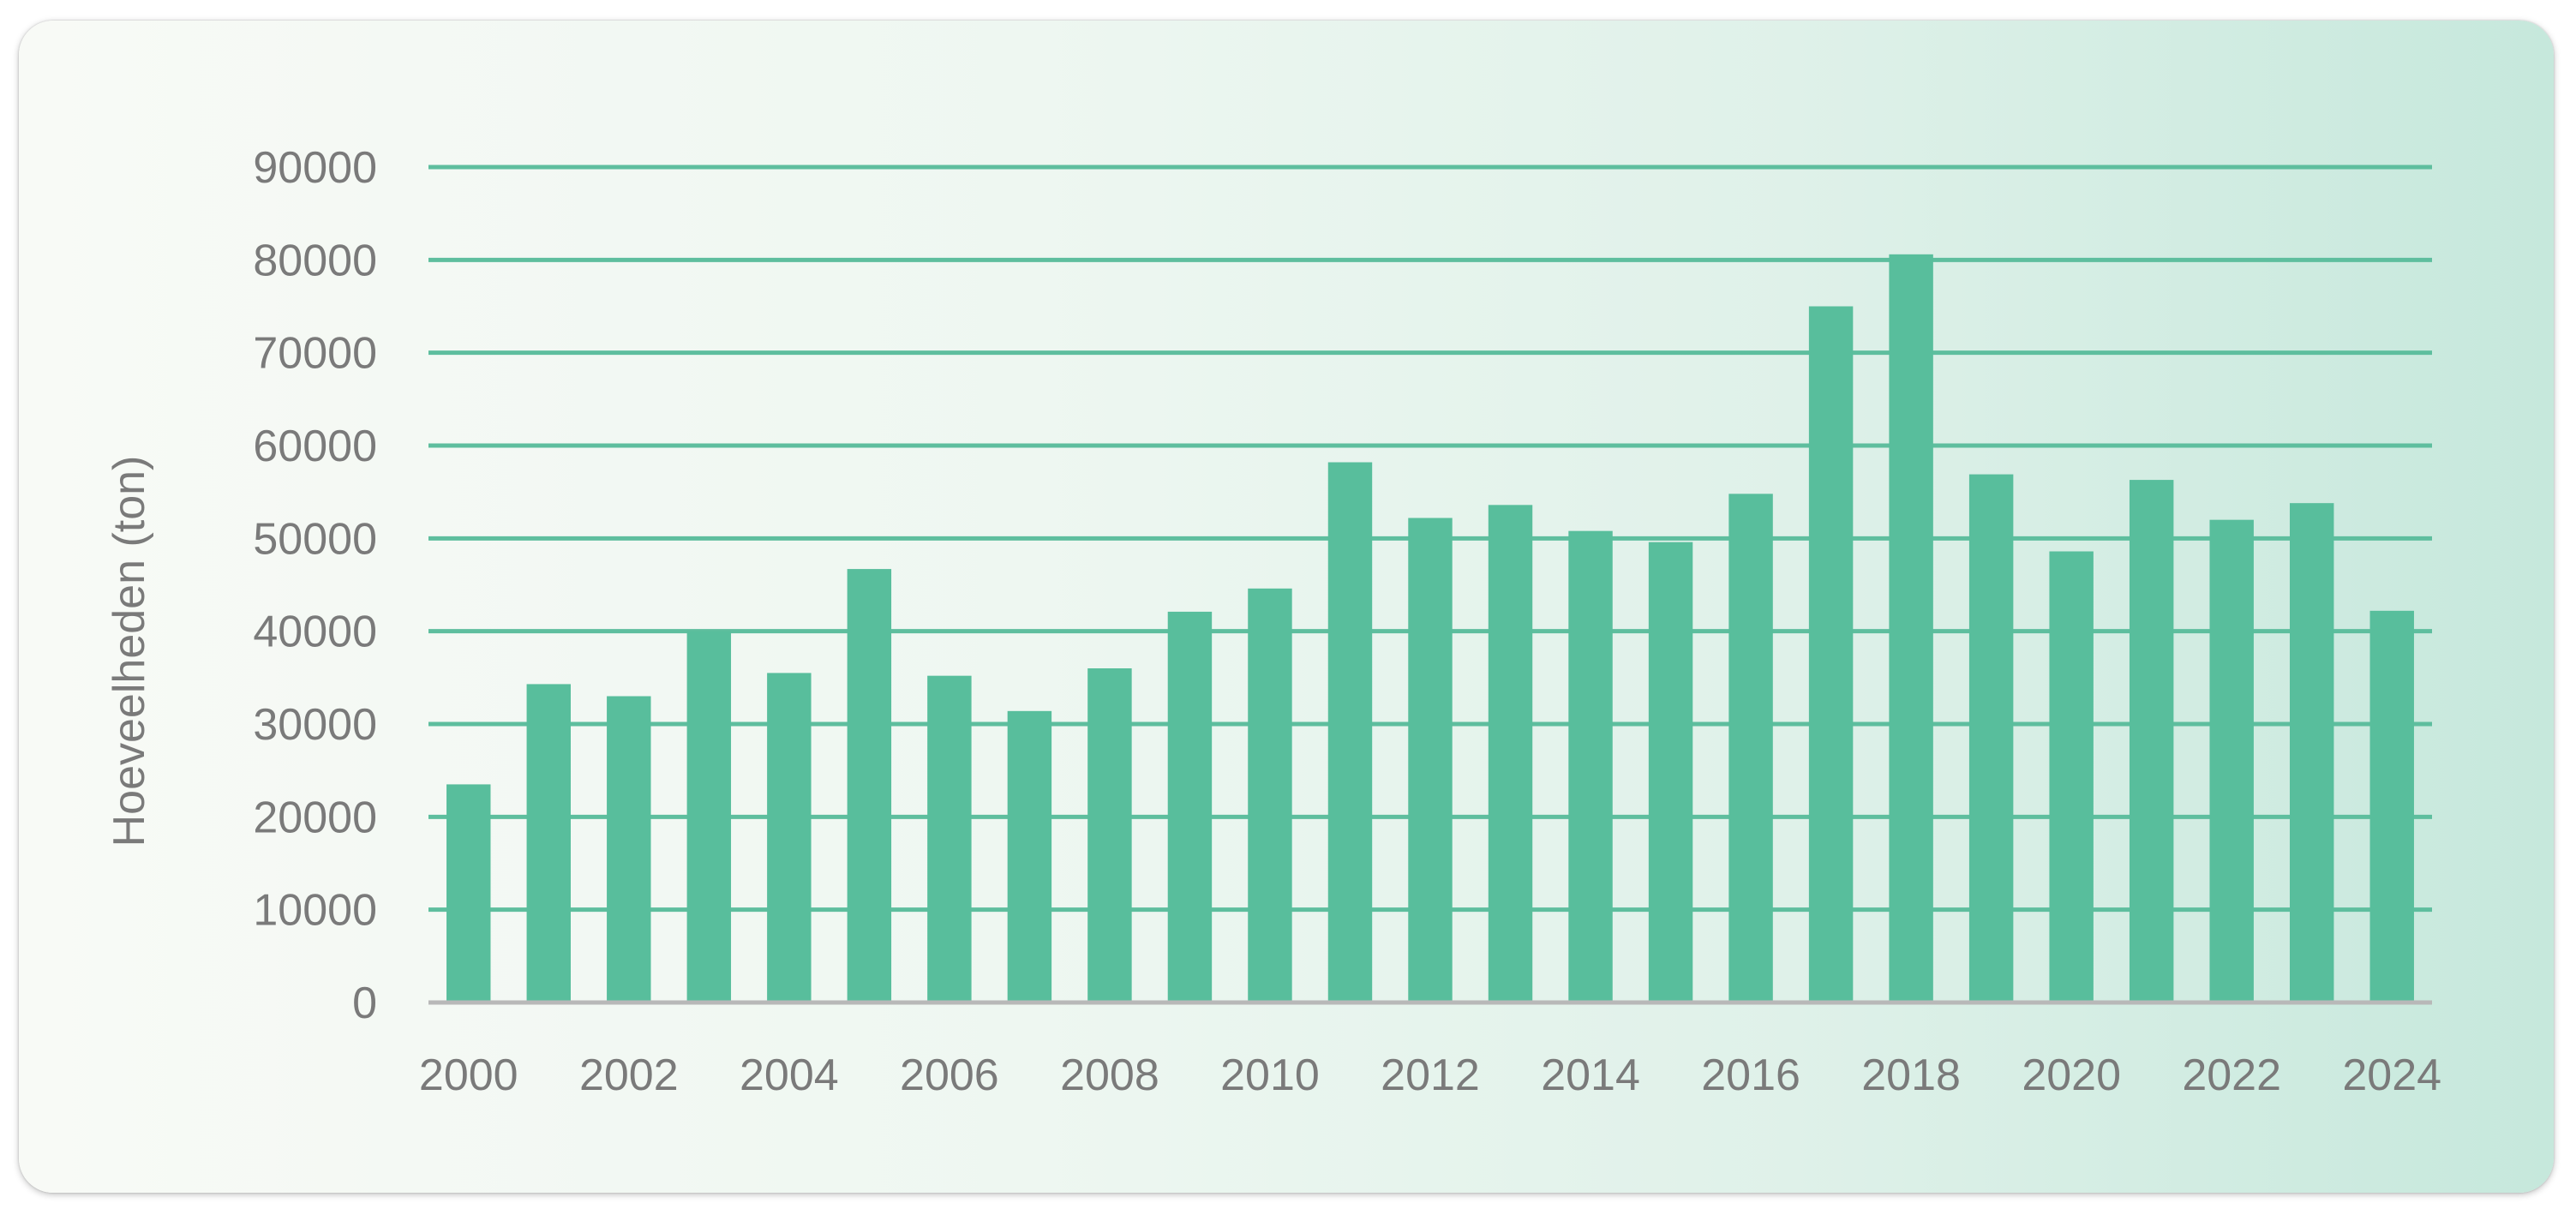  I want to click on y-tick-label: 90000, so click(315, 168).